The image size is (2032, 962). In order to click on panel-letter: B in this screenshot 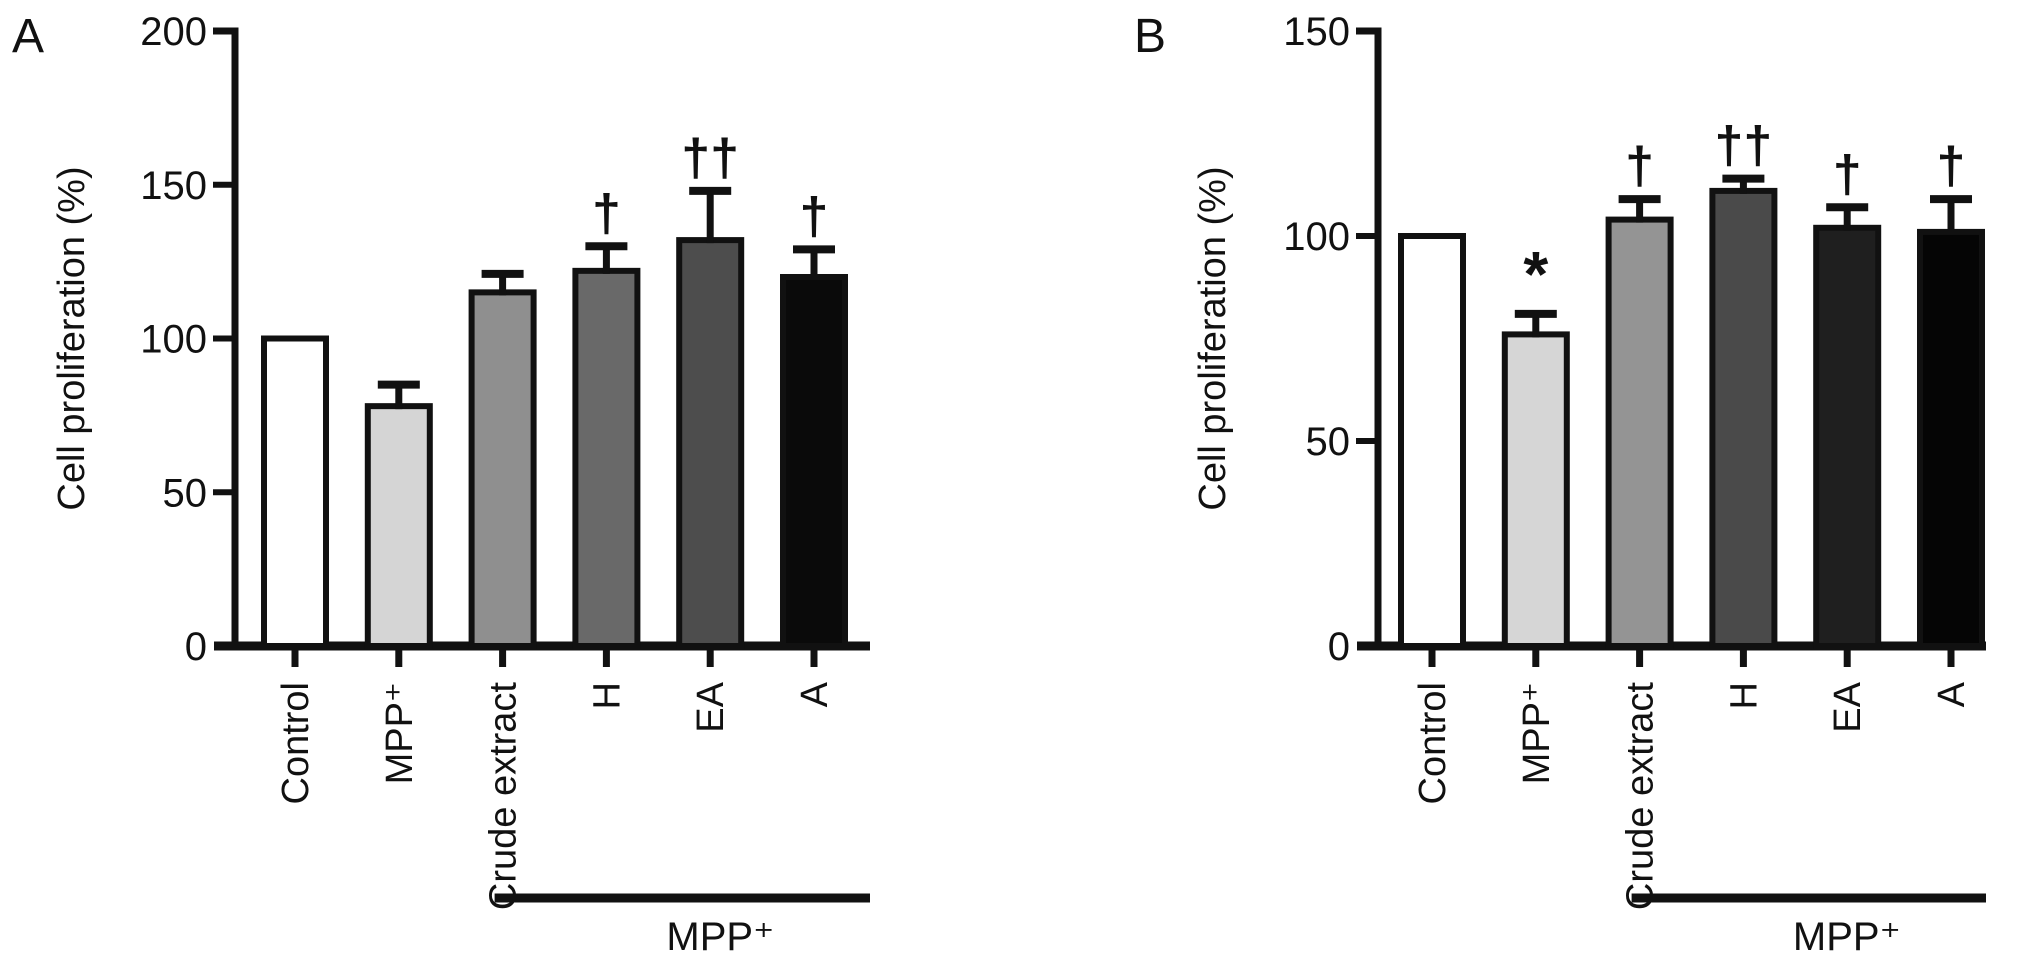, I will do `click(1150, 36)`.